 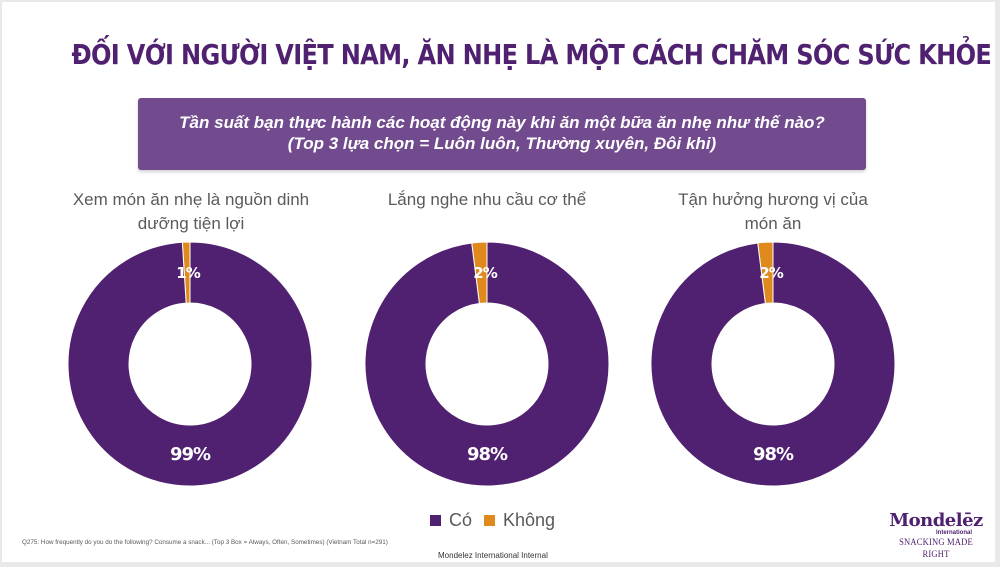 I want to click on logo-brand: Mondelēz, so click(x=936, y=520).